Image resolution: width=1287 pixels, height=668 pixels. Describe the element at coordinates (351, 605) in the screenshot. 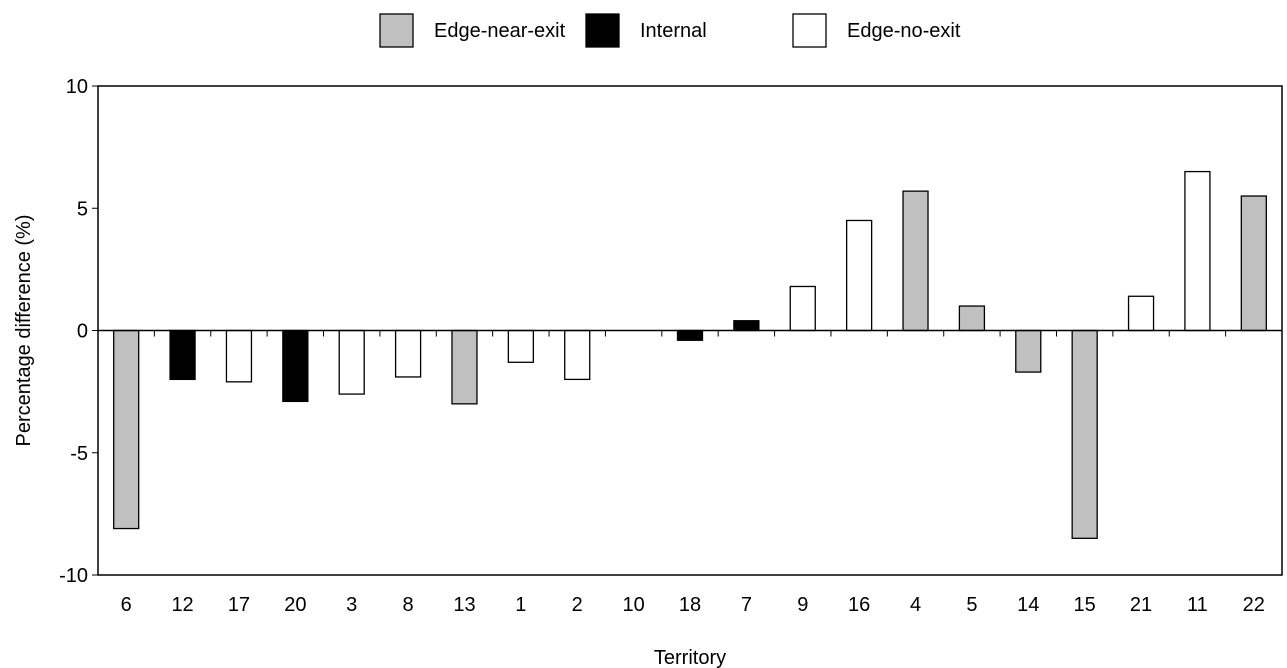

I see `x-tick-label: 3` at that location.